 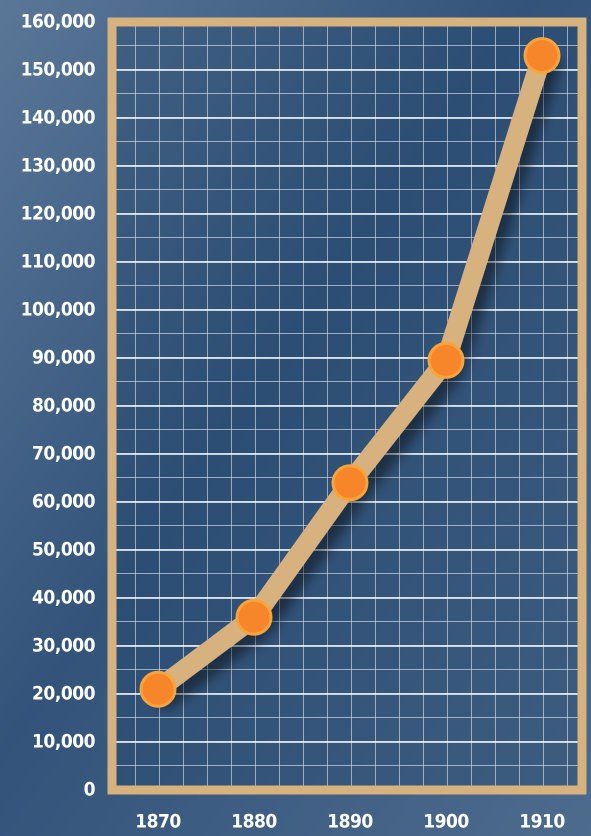 I want to click on x-tick-label: 1890, so click(x=350, y=822).